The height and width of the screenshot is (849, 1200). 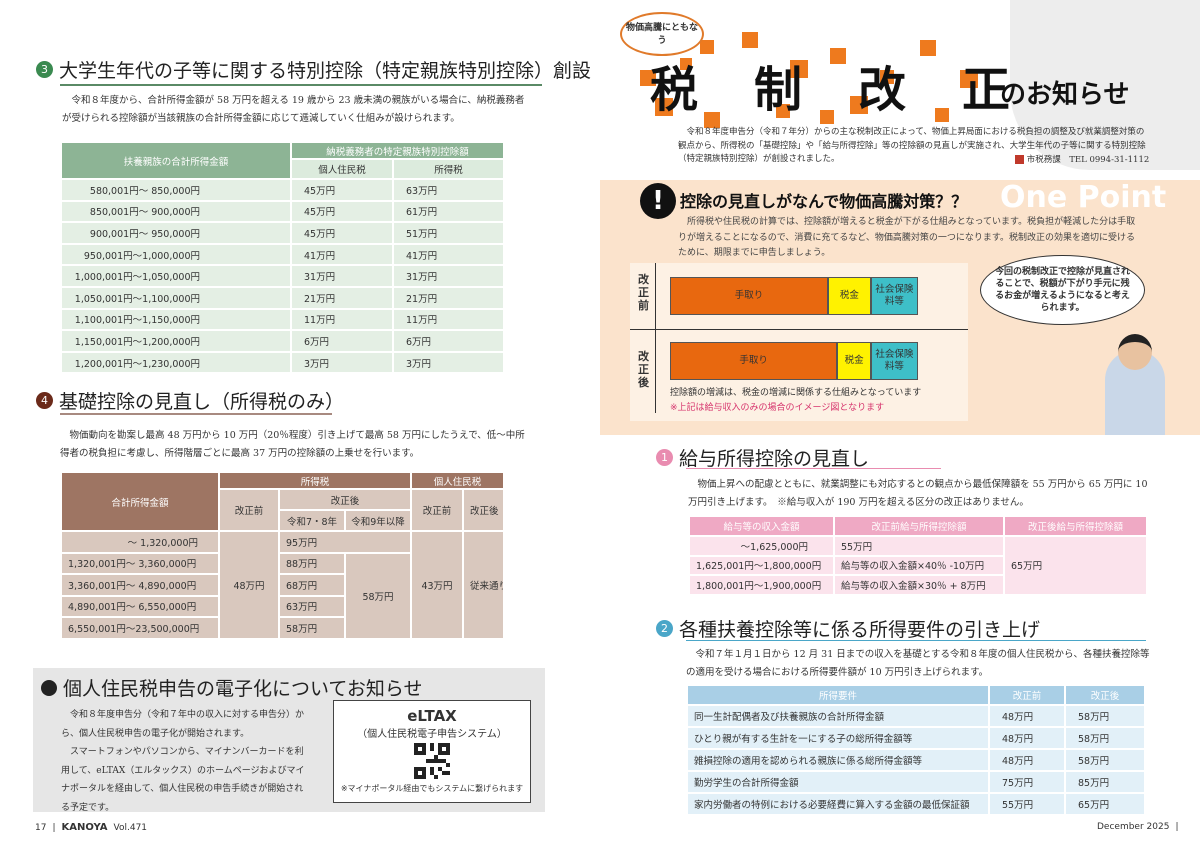 What do you see at coordinates (448, 297) in the screenshot?
I see `income-tax-value: 21万円` at bounding box center [448, 297].